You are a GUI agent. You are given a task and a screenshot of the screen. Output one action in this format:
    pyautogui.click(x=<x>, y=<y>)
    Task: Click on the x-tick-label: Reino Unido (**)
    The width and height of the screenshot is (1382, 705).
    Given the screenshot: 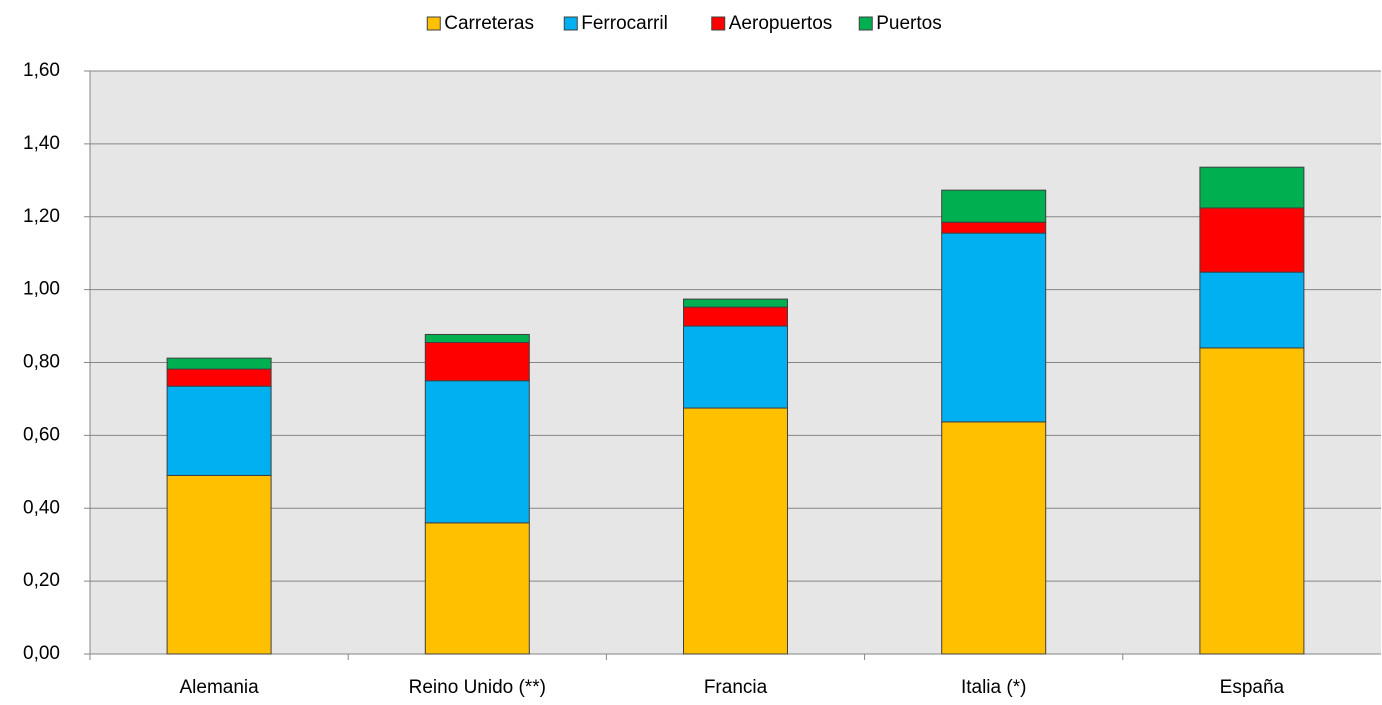 What is the action you would take?
    pyautogui.click(x=477, y=687)
    